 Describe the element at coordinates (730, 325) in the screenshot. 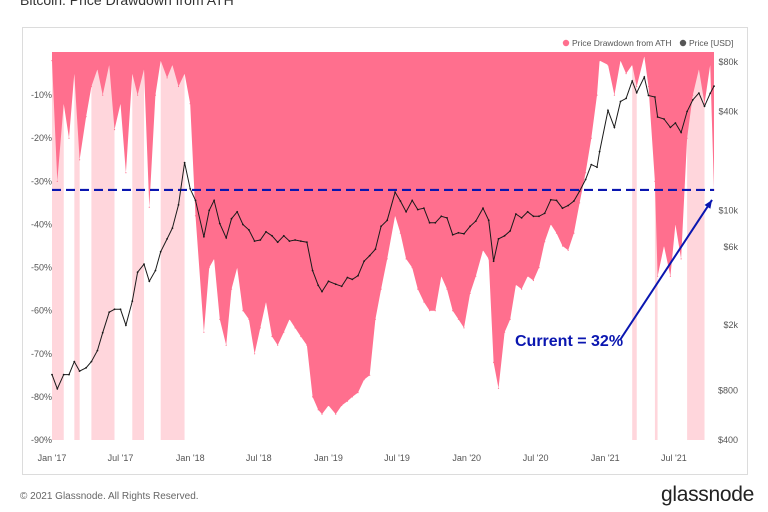

I see `y-right-tick-label: $2k` at that location.